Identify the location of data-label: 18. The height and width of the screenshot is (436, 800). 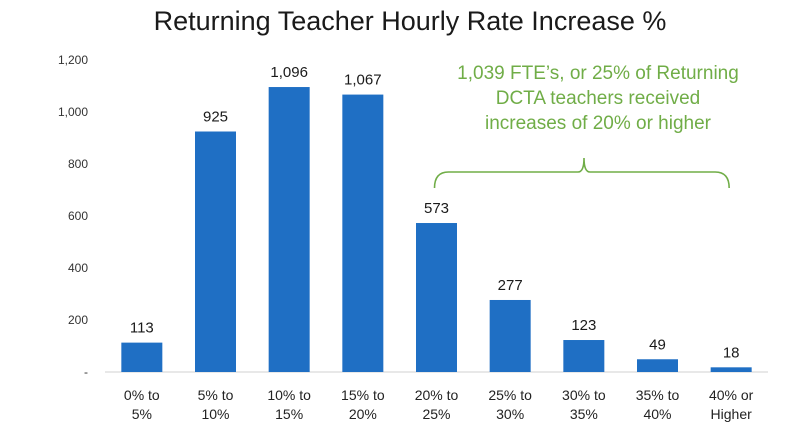
(731, 352).